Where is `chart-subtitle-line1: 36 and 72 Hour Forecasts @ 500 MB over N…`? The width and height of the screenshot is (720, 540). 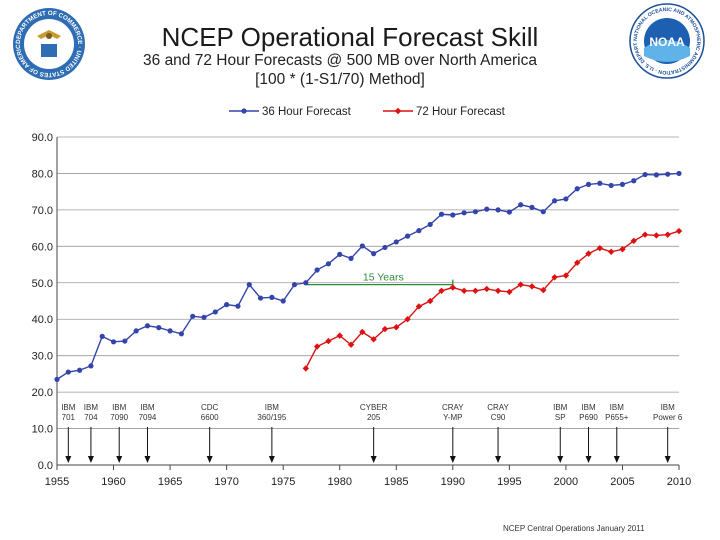 chart-subtitle-line1: 36 and 72 Hour Forecasts @ 500 MB over N… is located at coordinates (340, 60).